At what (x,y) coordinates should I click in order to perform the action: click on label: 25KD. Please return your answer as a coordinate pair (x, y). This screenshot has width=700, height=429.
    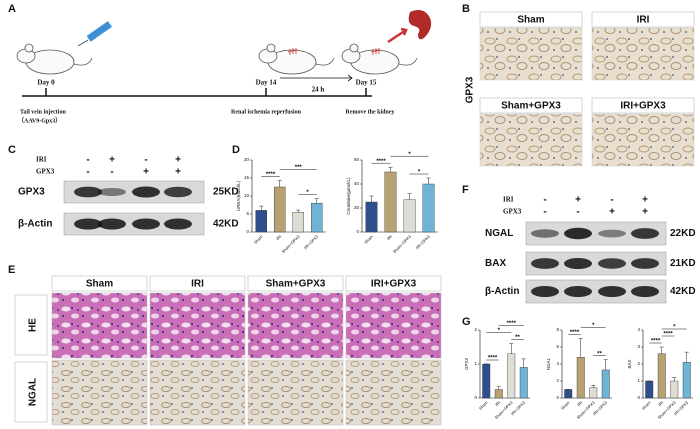
    Looking at the image, I should click on (226, 192).